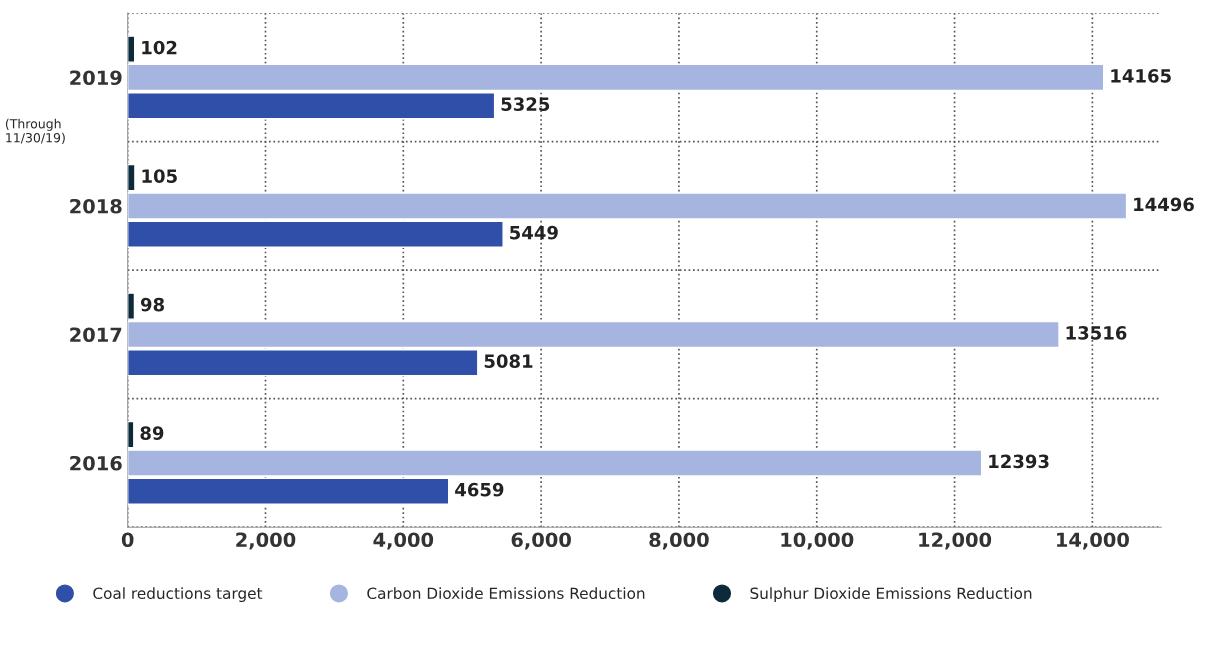 Image resolution: width=1216 pixels, height=659 pixels. Describe the element at coordinates (506, 593) in the screenshot. I see `legend-label: Carbon Dioxide Emissions Reduction` at that location.